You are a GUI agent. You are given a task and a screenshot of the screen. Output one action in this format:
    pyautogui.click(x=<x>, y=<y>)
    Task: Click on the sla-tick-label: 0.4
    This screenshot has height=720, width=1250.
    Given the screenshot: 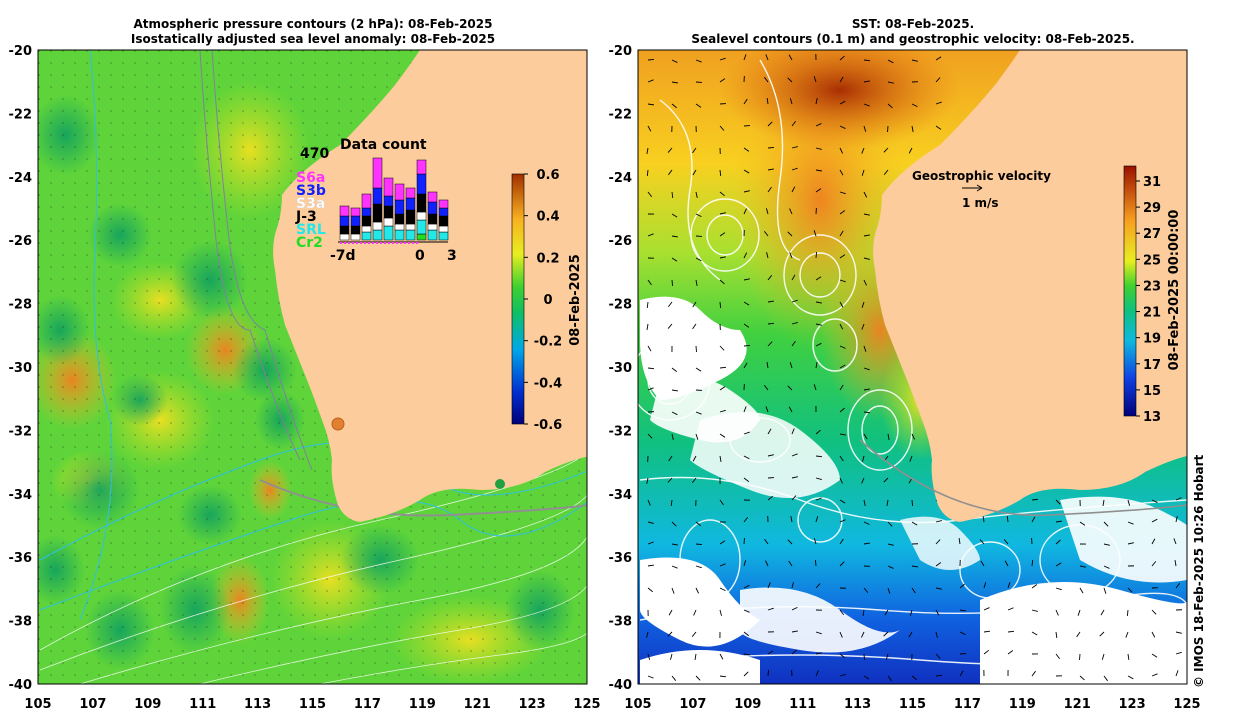 What is the action you would take?
    pyautogui.click(x=547, y=217)
    